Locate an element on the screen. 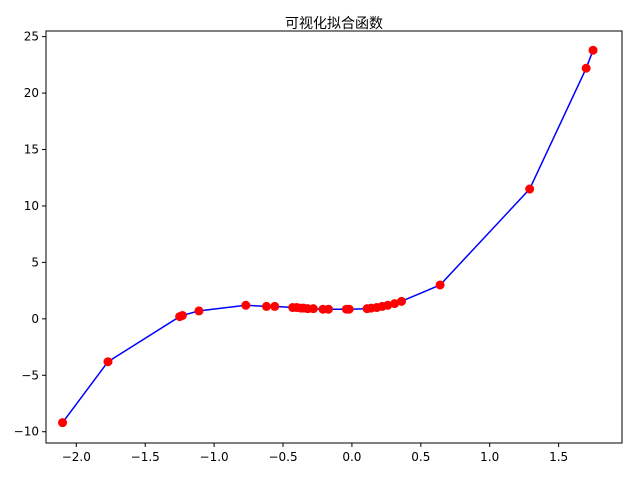 The height and width of the screenshot is (480, 640). x-tick-label: 1.5 is located at coordinates (558, 457).